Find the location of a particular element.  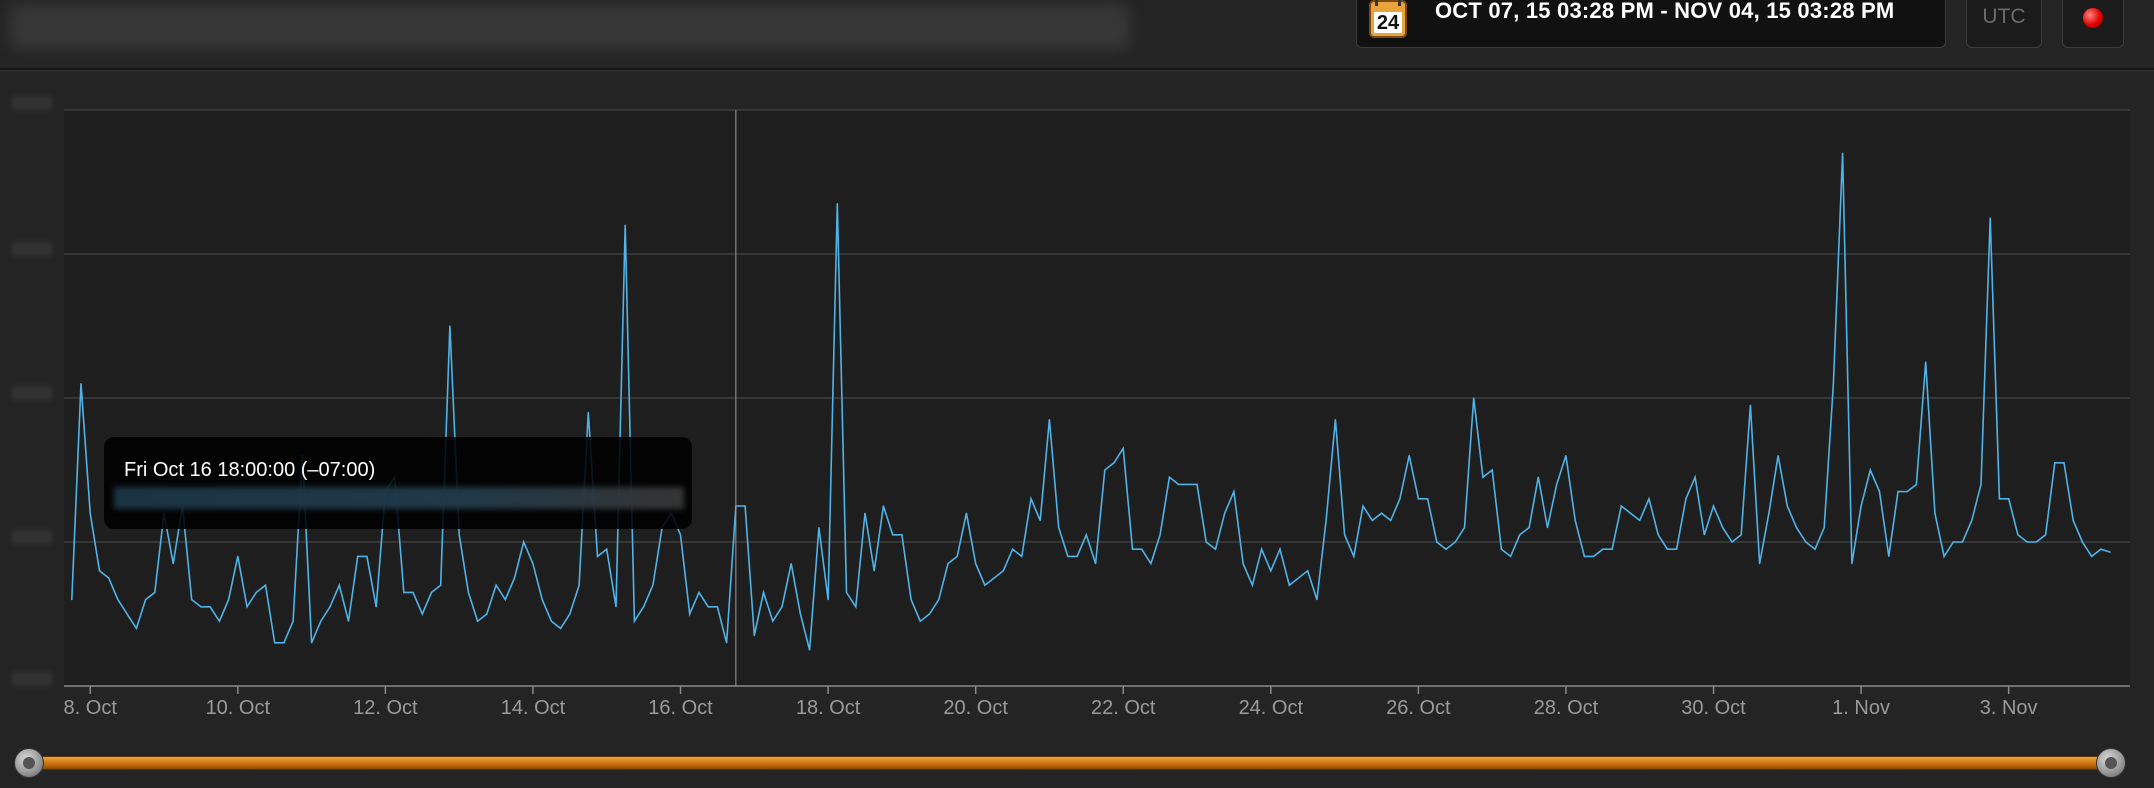

x-tick-label: 22. Oct is located at coordinates (1123, 708).